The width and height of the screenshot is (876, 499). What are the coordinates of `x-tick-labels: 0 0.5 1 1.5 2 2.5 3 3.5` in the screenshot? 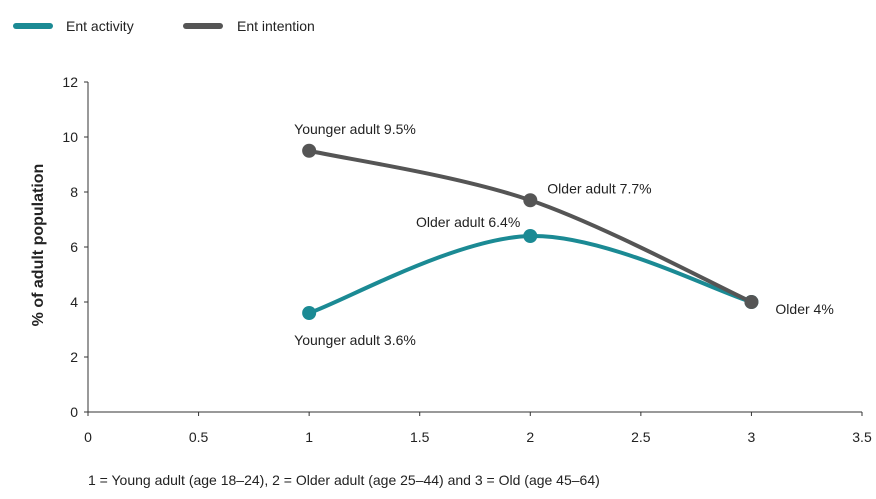 It's located at (478, 428).